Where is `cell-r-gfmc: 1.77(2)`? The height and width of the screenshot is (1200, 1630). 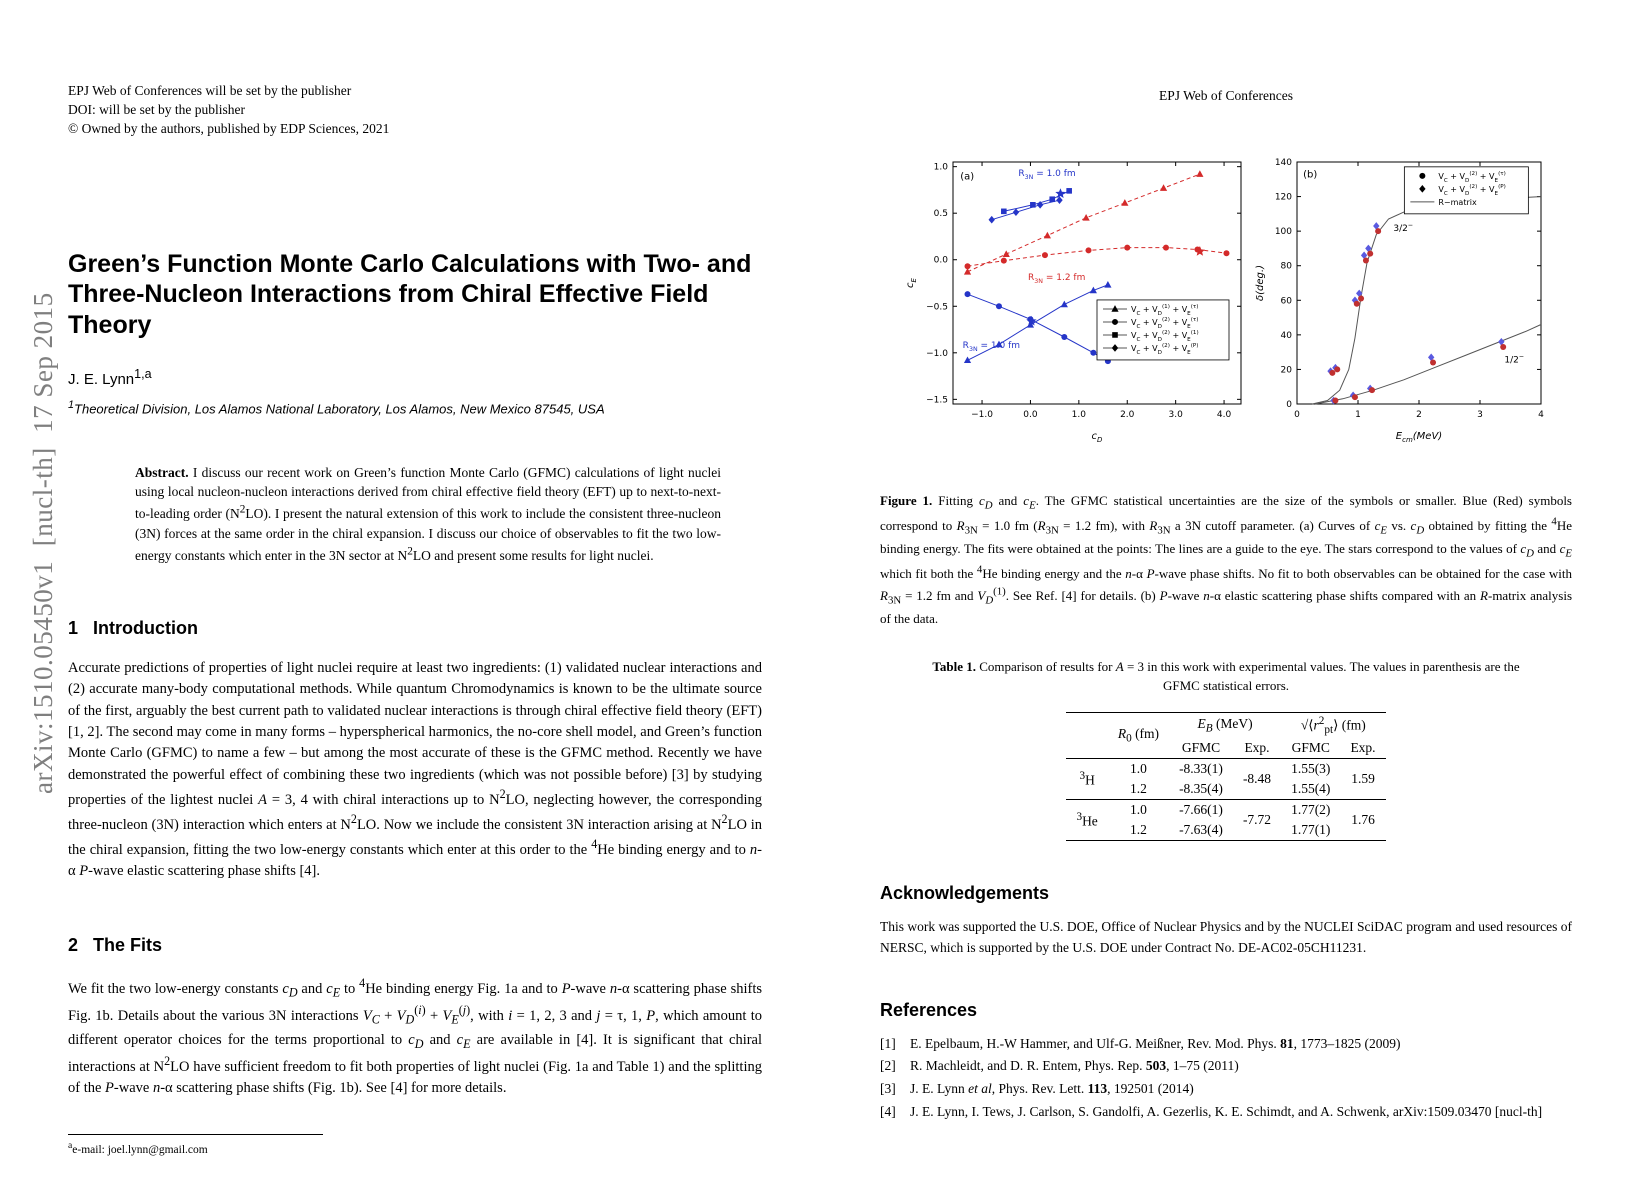 cell-r-gfmc: 1.77(2) is located at coordinates (1311, 810).